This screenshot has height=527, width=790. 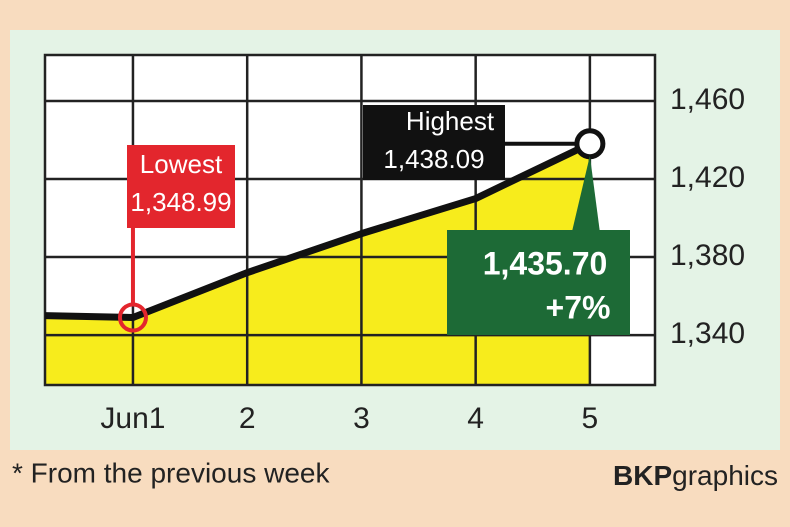 I want to click on x-tick-label: 3, so click(x=361, y=418).